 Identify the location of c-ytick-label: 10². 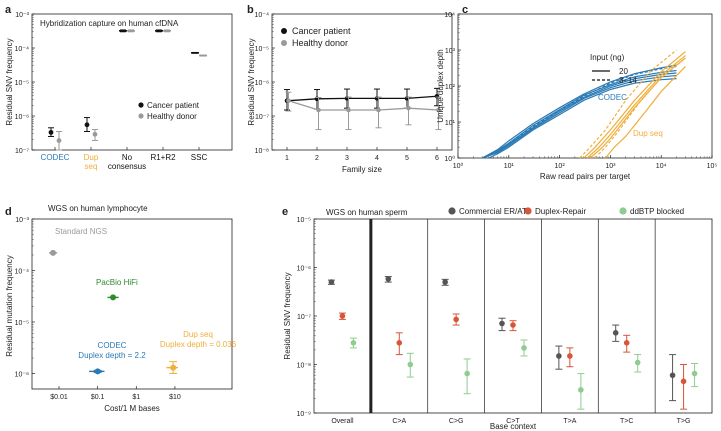
(450, 87).